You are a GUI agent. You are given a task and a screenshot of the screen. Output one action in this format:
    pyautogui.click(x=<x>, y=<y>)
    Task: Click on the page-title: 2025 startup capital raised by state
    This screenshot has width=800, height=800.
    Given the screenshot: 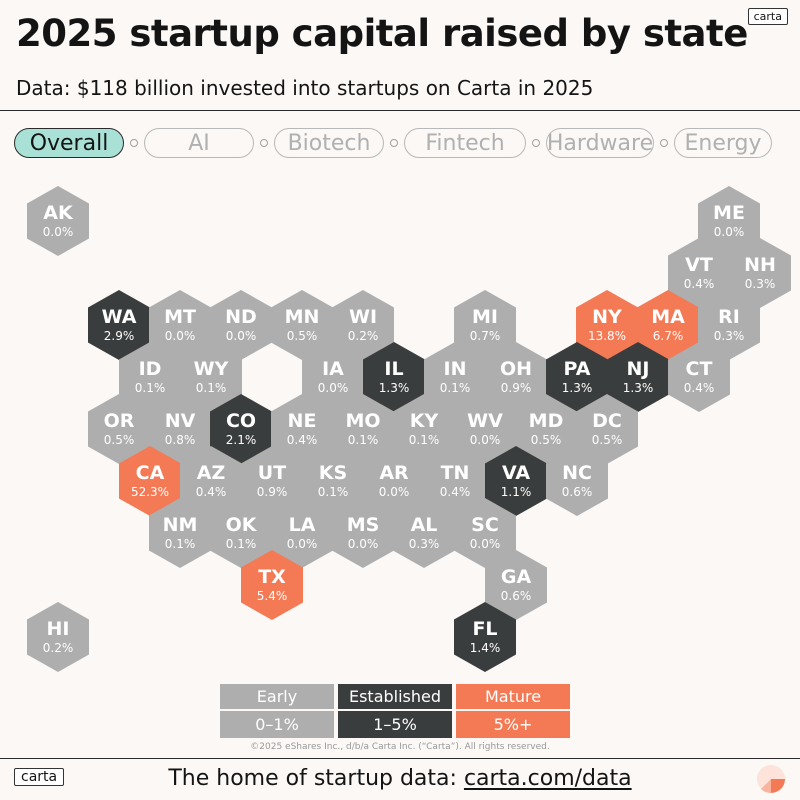 What is the action you would take?
    pyautogui.click(x=382, y=33)
    